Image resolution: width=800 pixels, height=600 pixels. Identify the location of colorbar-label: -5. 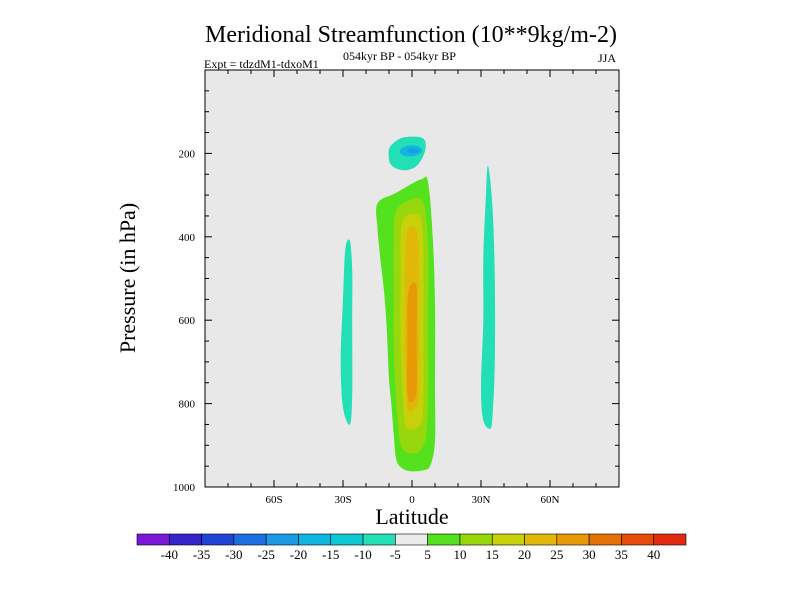
(395, 554).